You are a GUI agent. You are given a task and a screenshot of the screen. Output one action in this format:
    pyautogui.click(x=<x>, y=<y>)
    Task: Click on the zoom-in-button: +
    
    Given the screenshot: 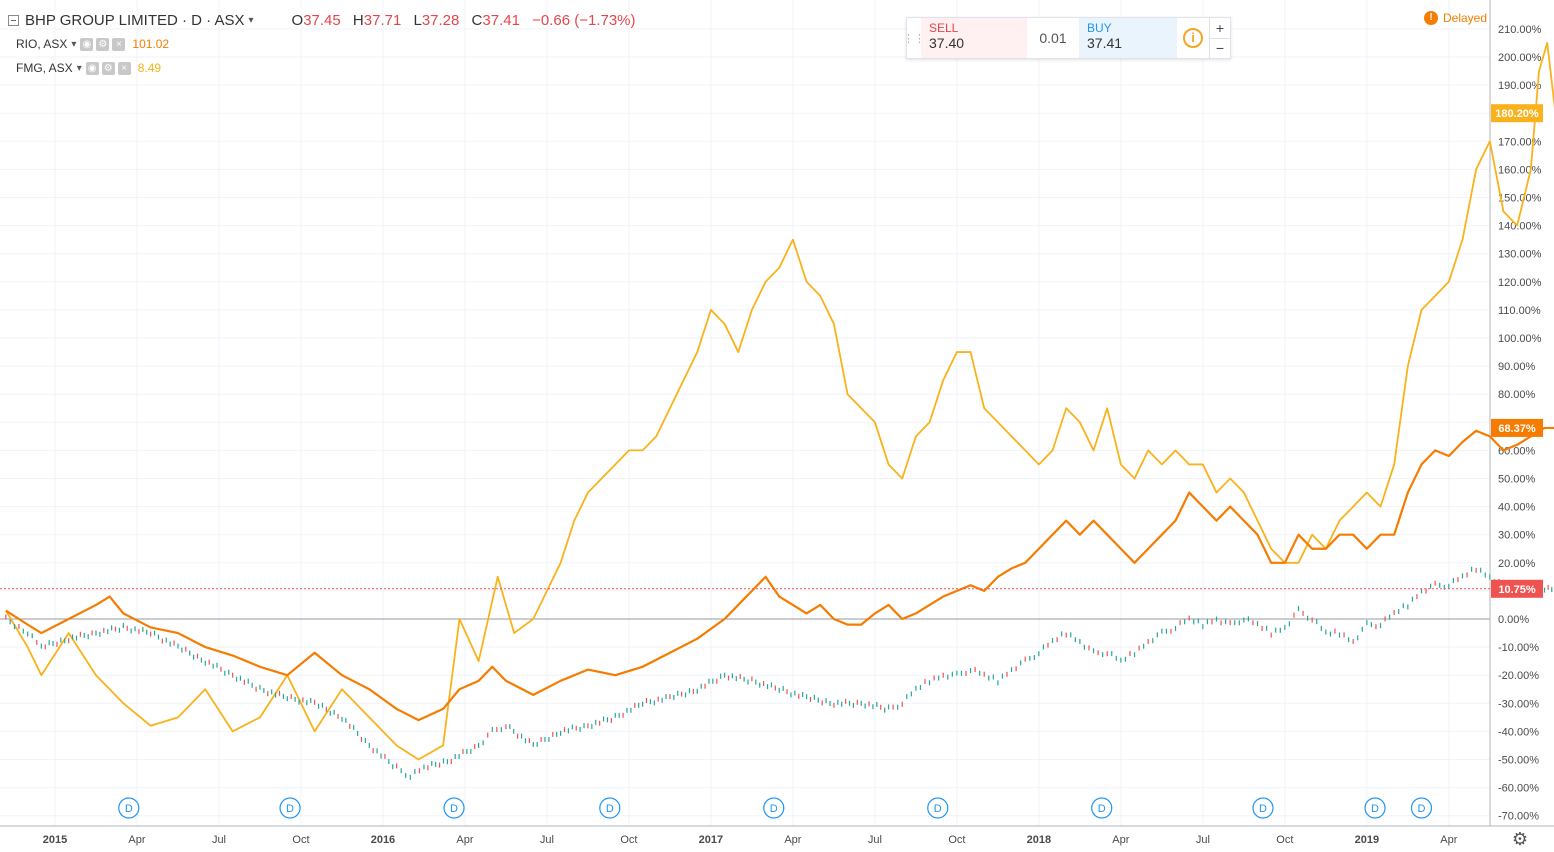 What is the action you would take?
    pyautogui.click(x=1220, y=27)
    